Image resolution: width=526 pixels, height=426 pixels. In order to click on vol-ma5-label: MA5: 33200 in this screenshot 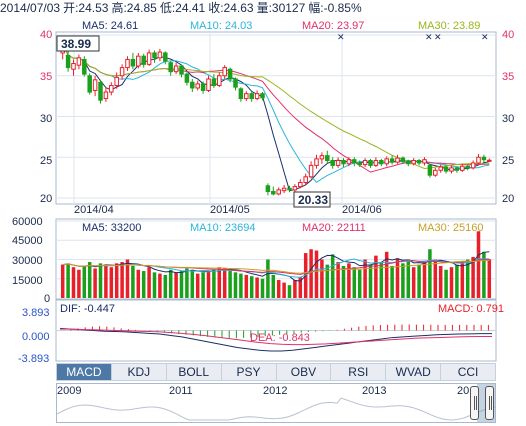, I will do `click(111, 228)`.